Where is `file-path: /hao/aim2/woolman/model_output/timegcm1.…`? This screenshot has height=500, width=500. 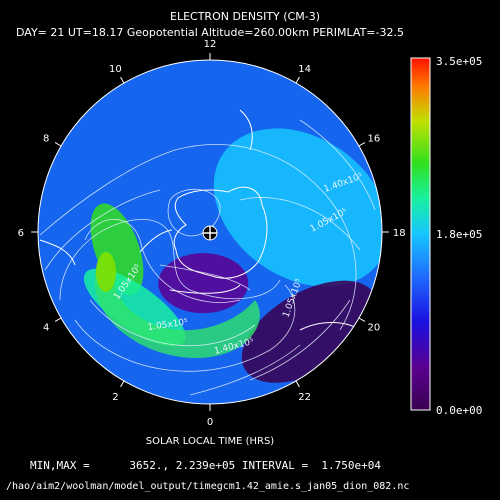
file-path: /hao/aim2/woolman/model_output/timegcm1.… is located at coordinates (207, 486).